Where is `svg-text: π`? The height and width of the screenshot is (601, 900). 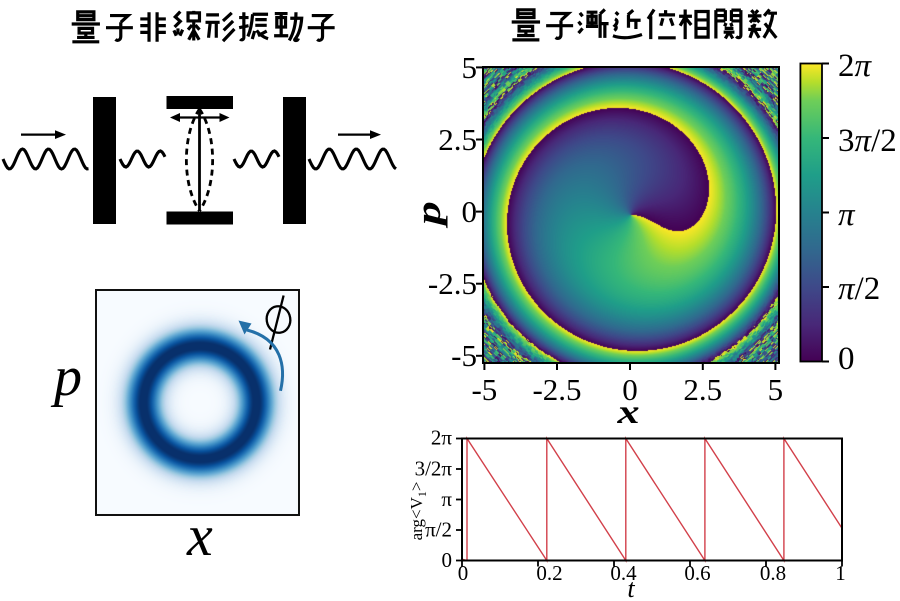
svg-text: π is located at coordinates (446, 499).